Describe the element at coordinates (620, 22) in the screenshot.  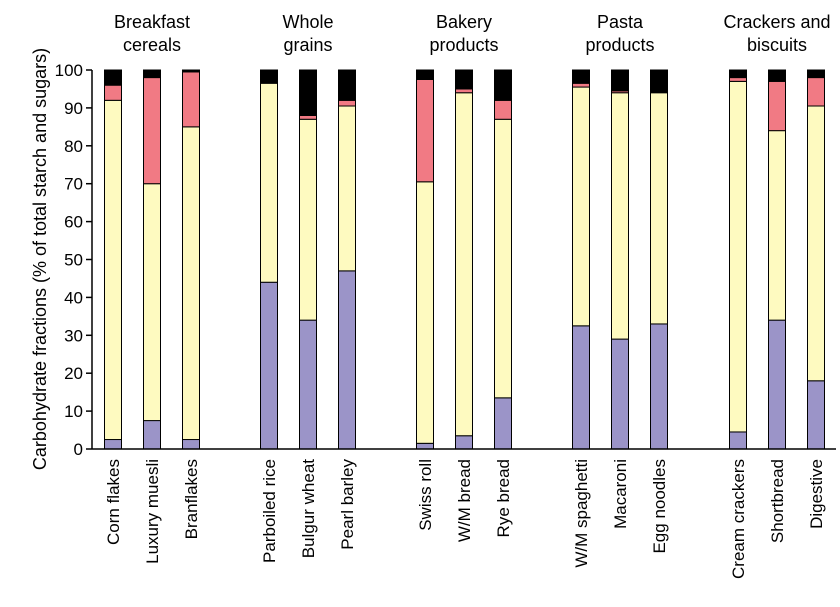
I see `group-label: Pasta` at that location.